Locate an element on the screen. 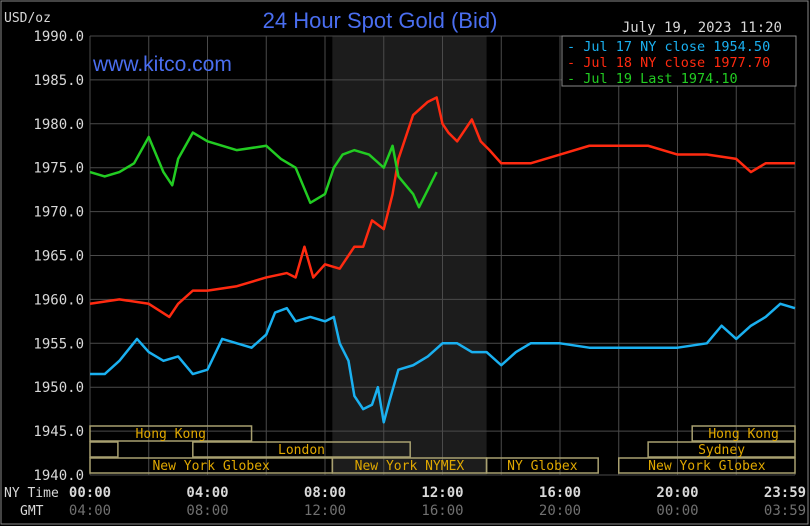 This screenshot has width=810, height=526. legend-entry: - Jul 18 NY close 1977.70 is located at coordinates (668, 63).